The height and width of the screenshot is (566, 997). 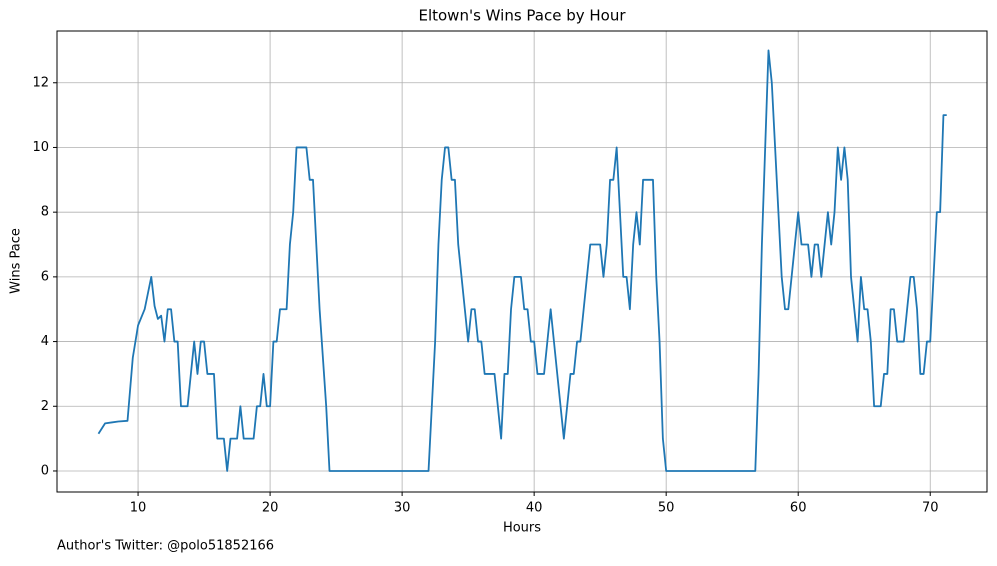 I want to click on y-tick-label: 10, so click(x=40, y=147).